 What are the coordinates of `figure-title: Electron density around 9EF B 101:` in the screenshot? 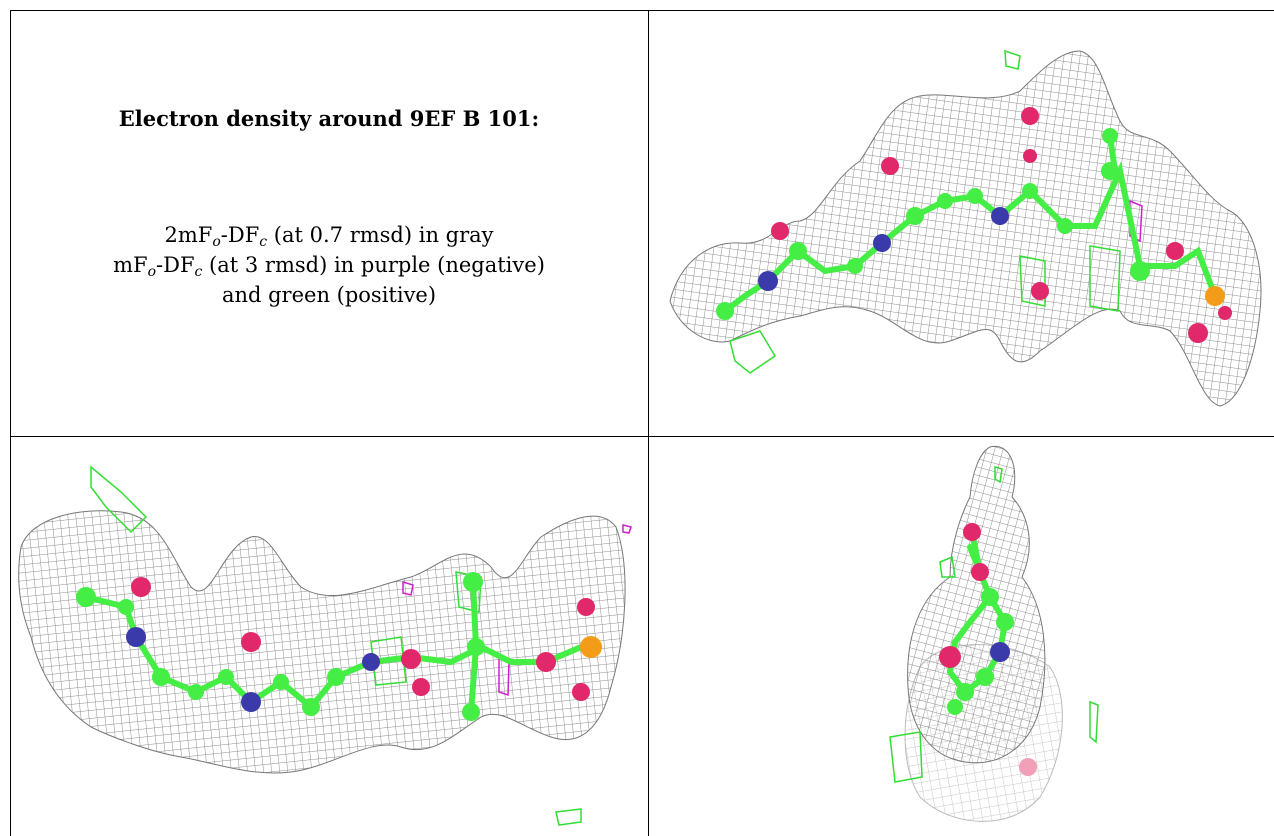 It's located at (329, 118).